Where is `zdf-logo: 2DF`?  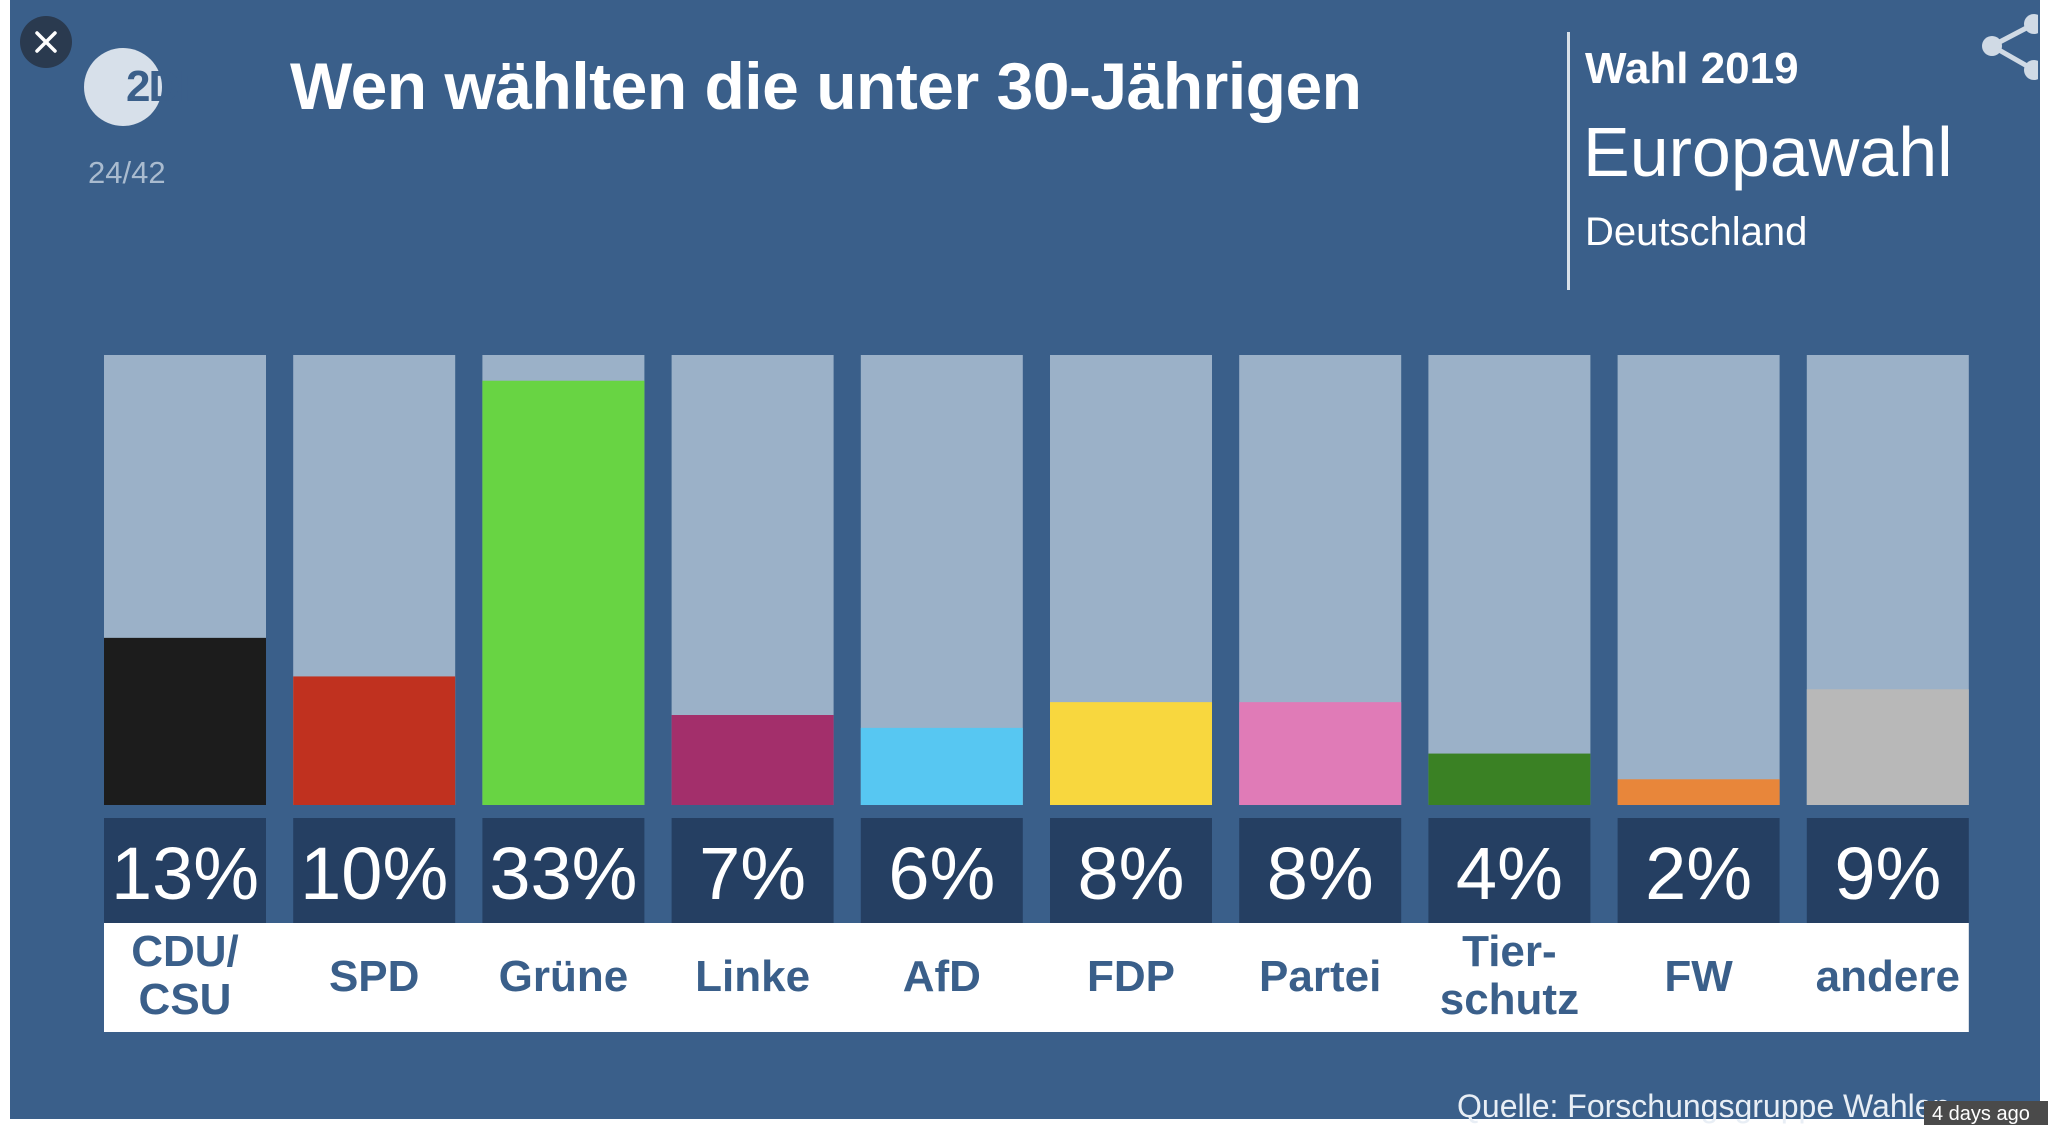
zdf-logo: 2DF is located at coordinates (149, 88).